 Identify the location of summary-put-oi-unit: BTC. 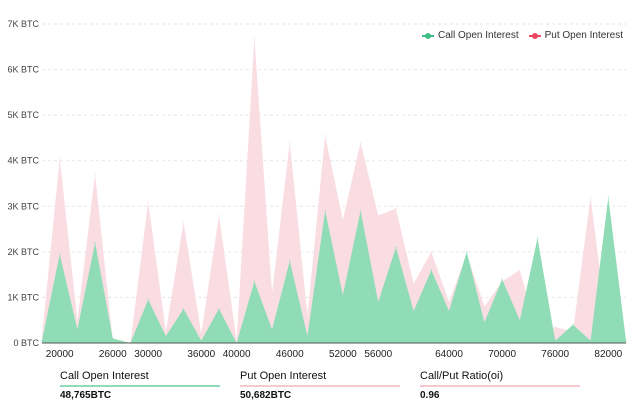
(281, 395).